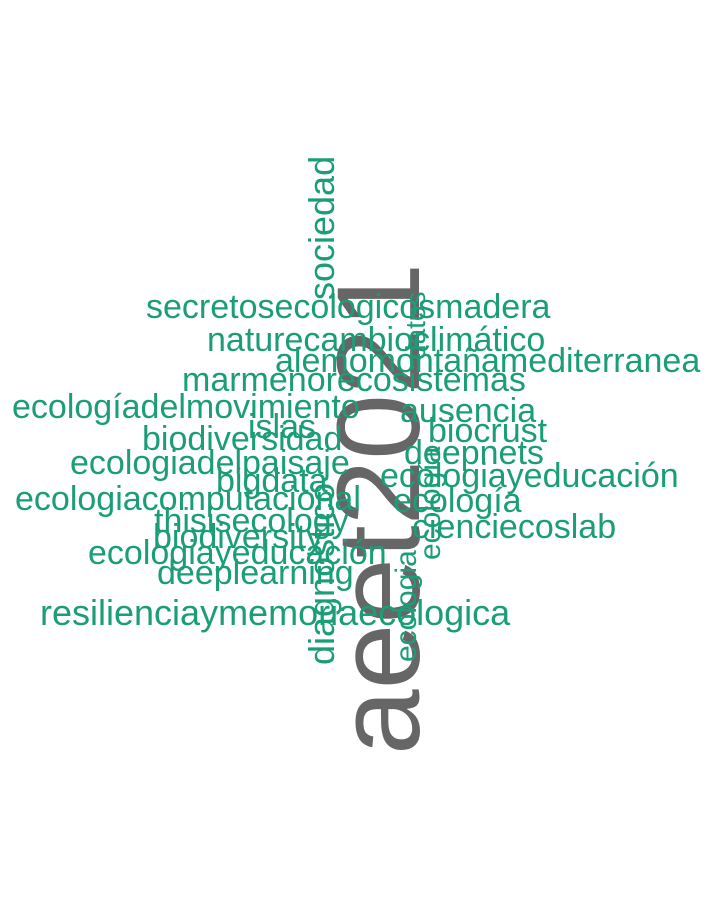 Image resolution: width=720 pixels, height=921 pixels. I want to click on word-deeplearning: deeplearning, so click(255, 573).